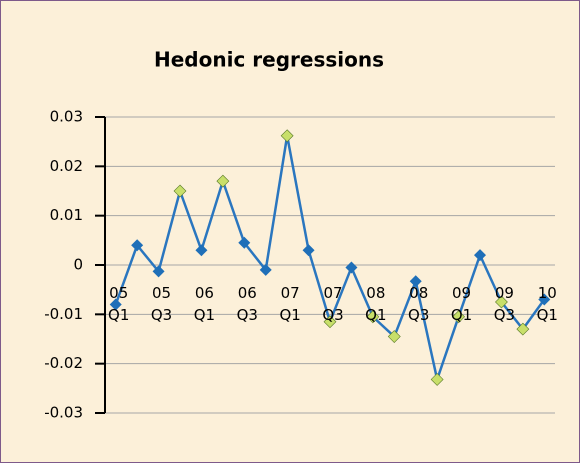 The height and width of the screenshot is (463, 580). I want to click on x-tick-label: 07 Q1, so click(290, 304).